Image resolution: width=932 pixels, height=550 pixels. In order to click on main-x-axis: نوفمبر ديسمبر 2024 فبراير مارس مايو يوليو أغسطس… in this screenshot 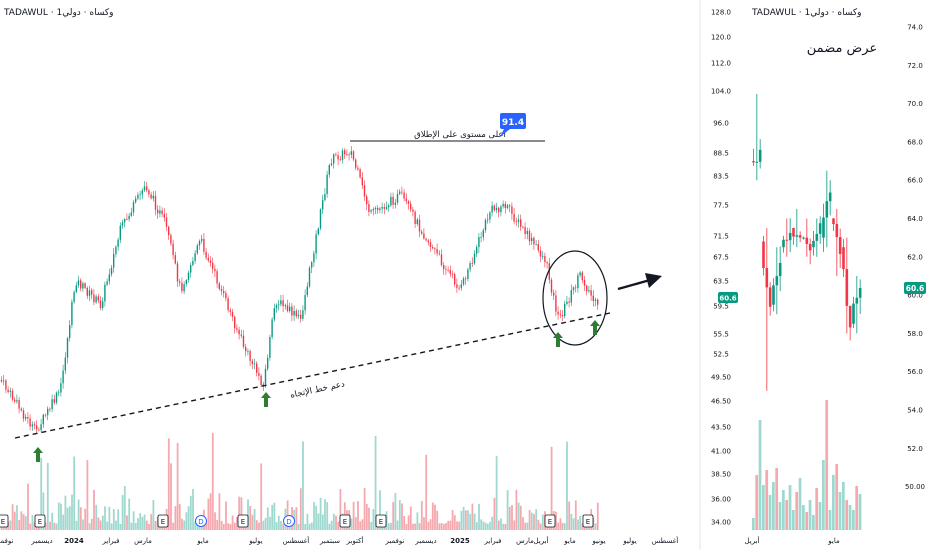, I will do `click(339, 540)`.